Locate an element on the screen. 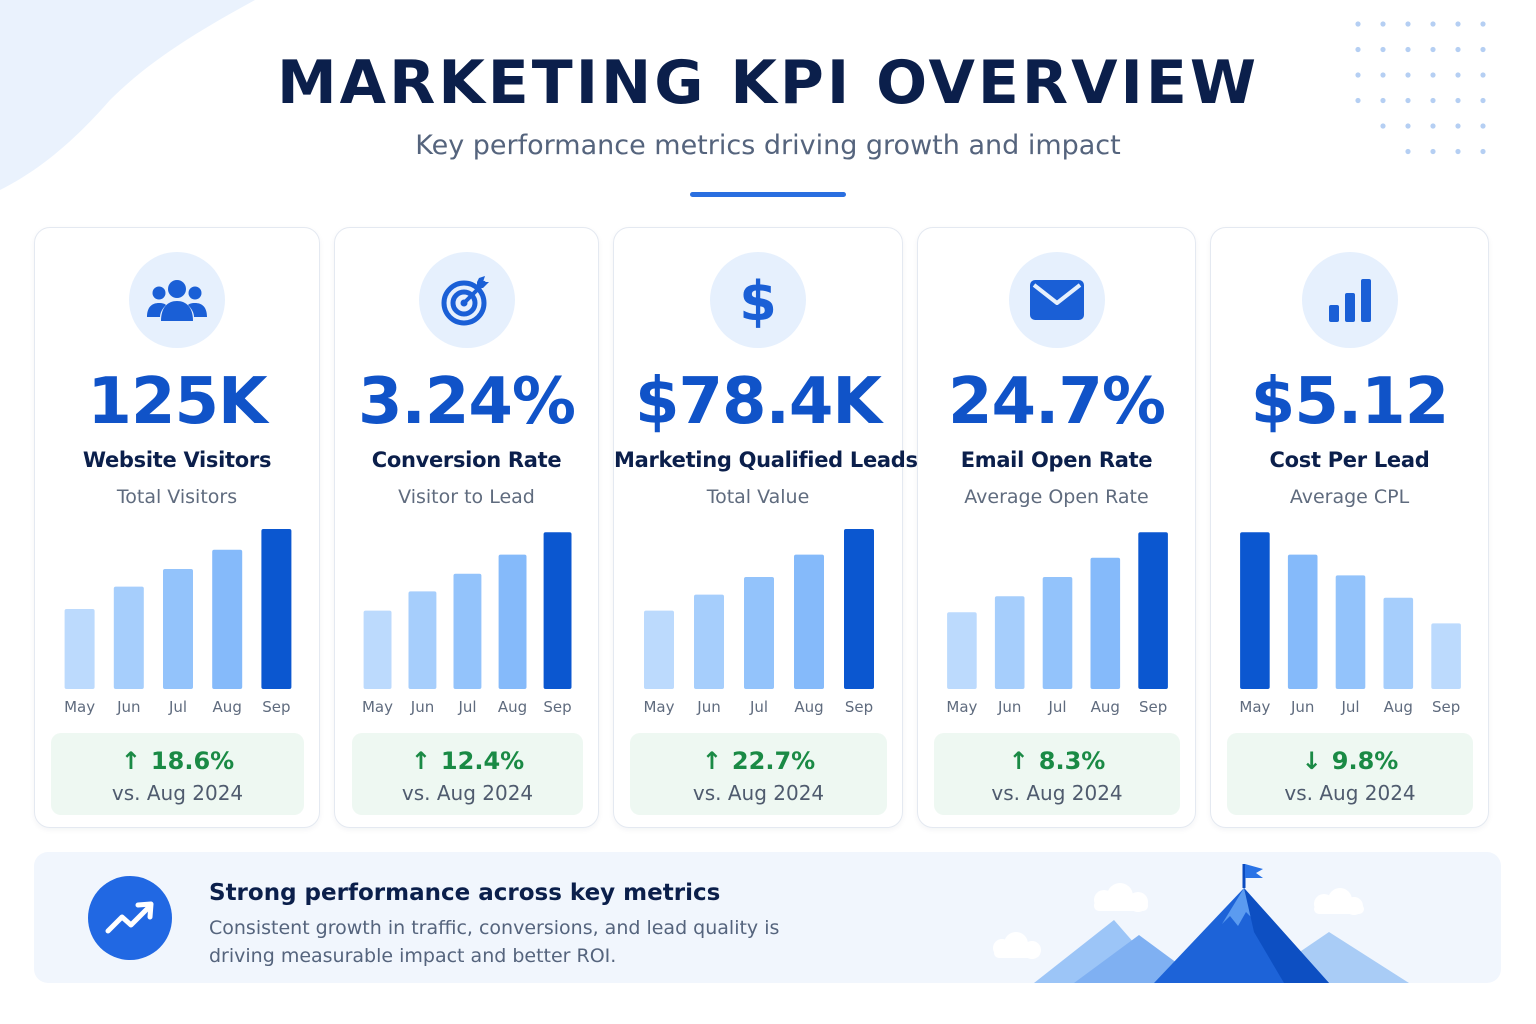  mountain-flag-illustration is located at coordinates (1201, 923).